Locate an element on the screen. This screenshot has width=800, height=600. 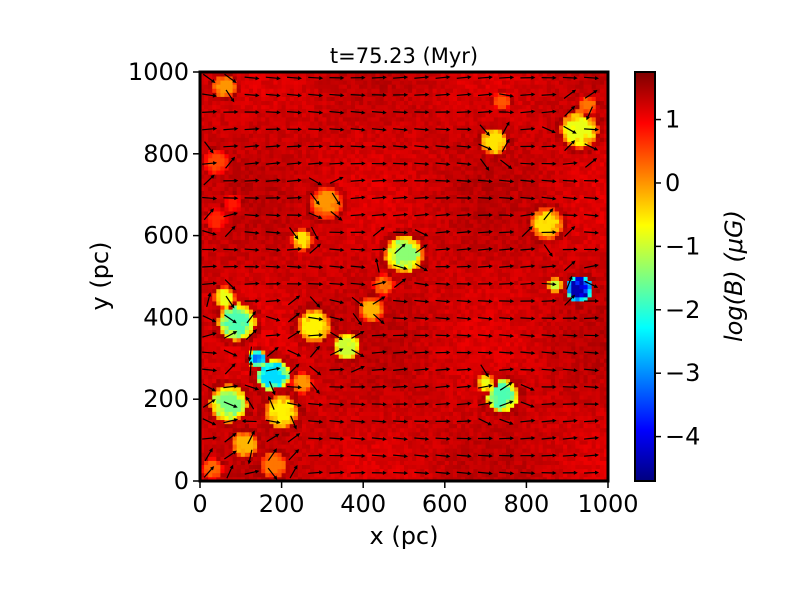
x-tick-label: 0 is located at coordinates (199, 504).